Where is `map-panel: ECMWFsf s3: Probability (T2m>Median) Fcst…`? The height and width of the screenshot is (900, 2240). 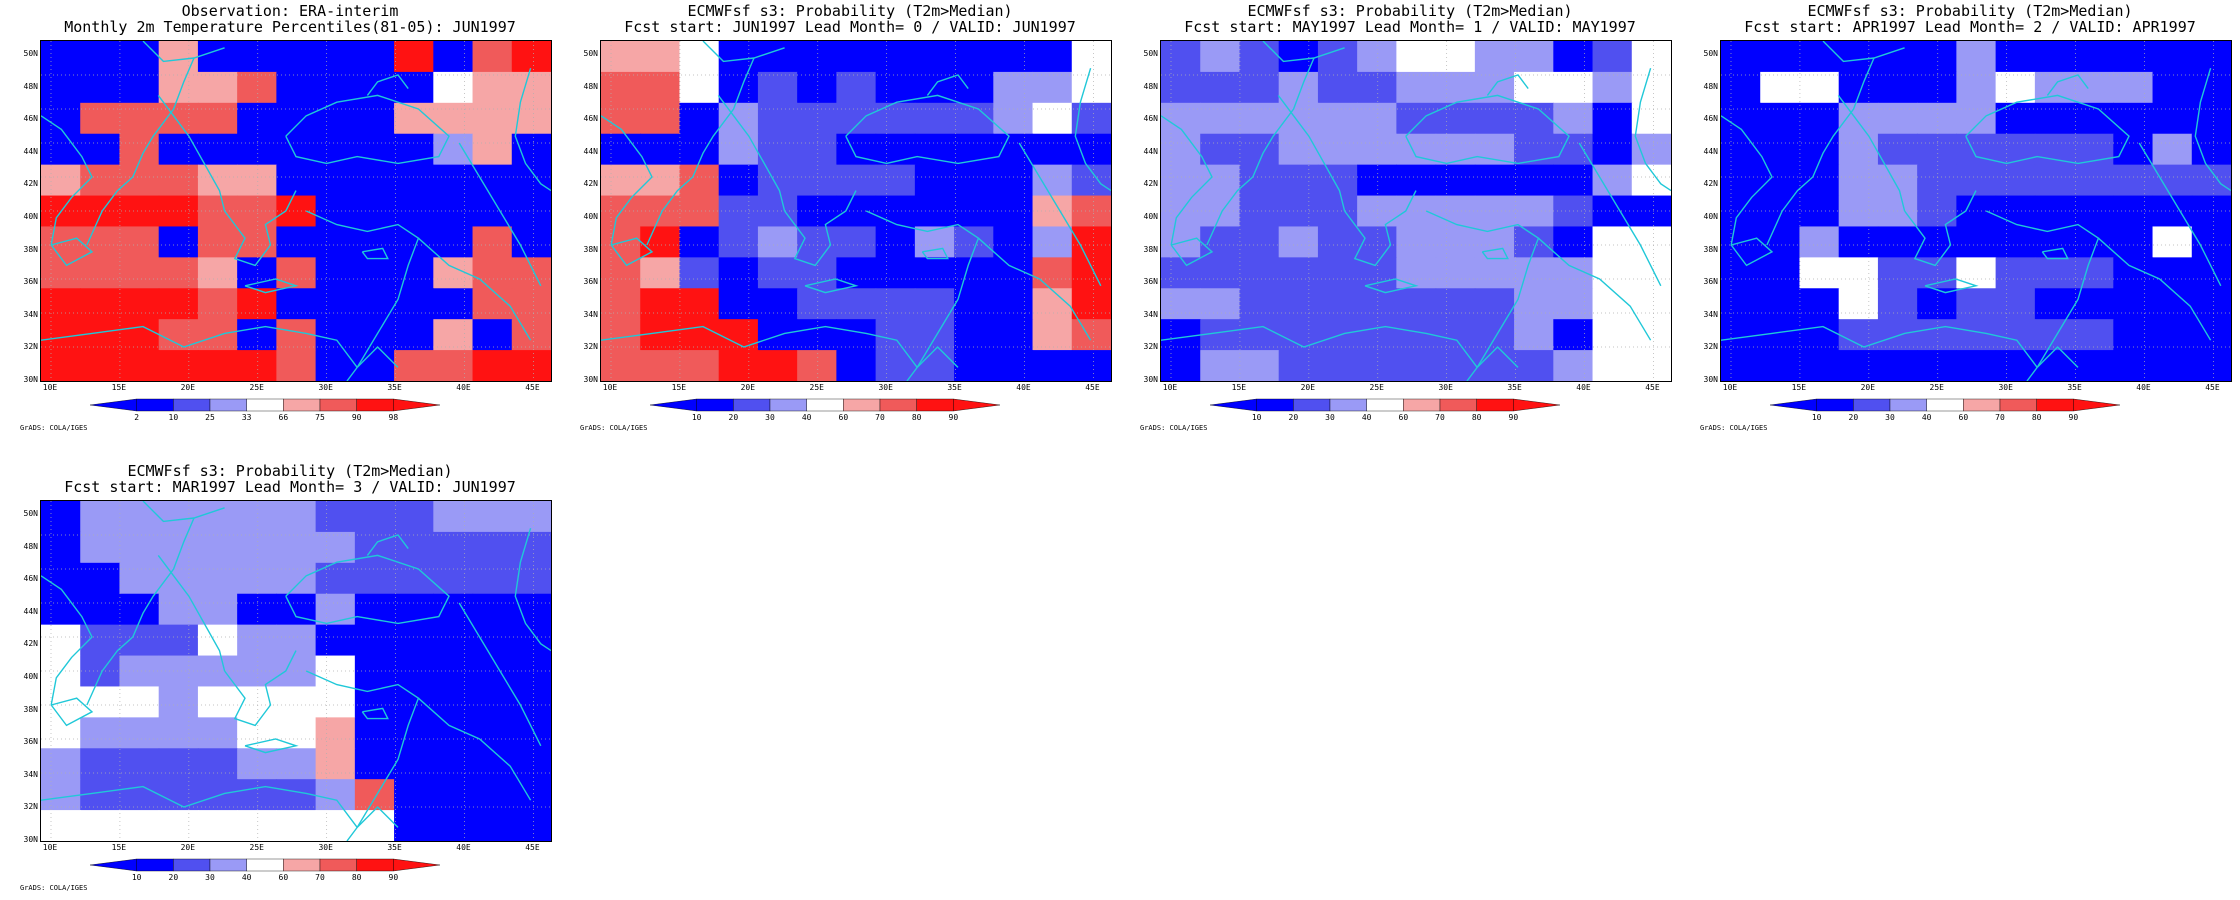
map-panel: ECMWFsf s3: Probability (T2m>Median) Fcst… is located at coordinates (1410, 220).